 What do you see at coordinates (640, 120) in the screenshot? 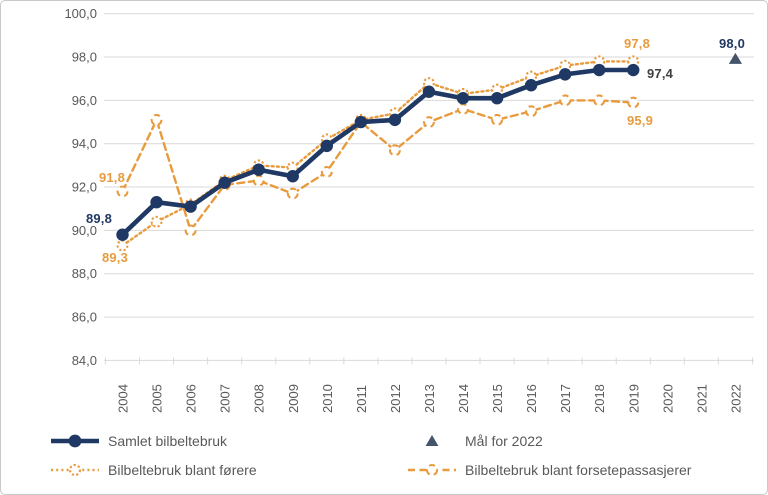
I see `svg-text: 95,9` at bounding box center [640, 120].